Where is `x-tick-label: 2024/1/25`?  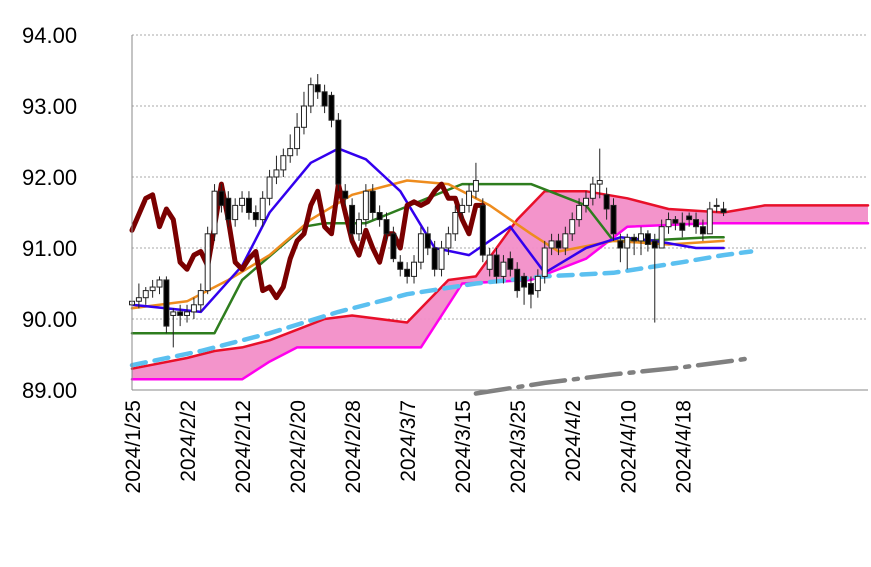 x-tick-label: 2024/1/25 is located at coordinates (133, 446).